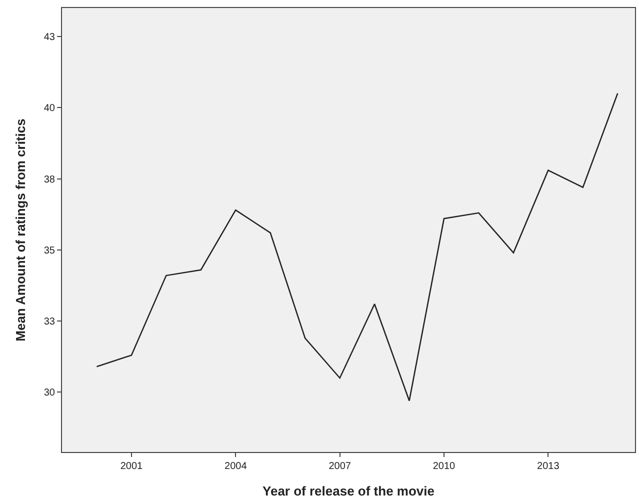 The width and height of the screenshot is (639, 500). I want to click on y-tick-label: 35, so click(50, 250).